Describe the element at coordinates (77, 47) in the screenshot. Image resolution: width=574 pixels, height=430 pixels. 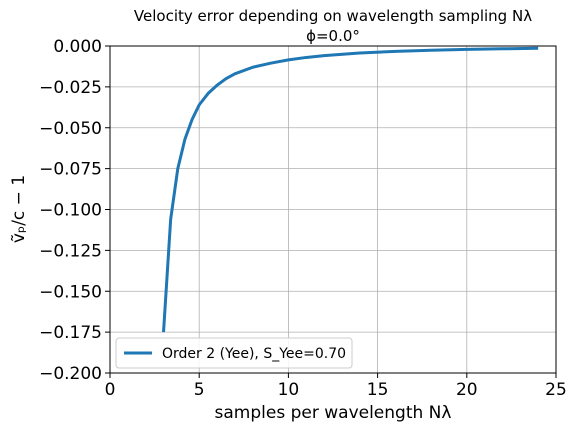
I see `y-tick-label: 0.000` at that location.